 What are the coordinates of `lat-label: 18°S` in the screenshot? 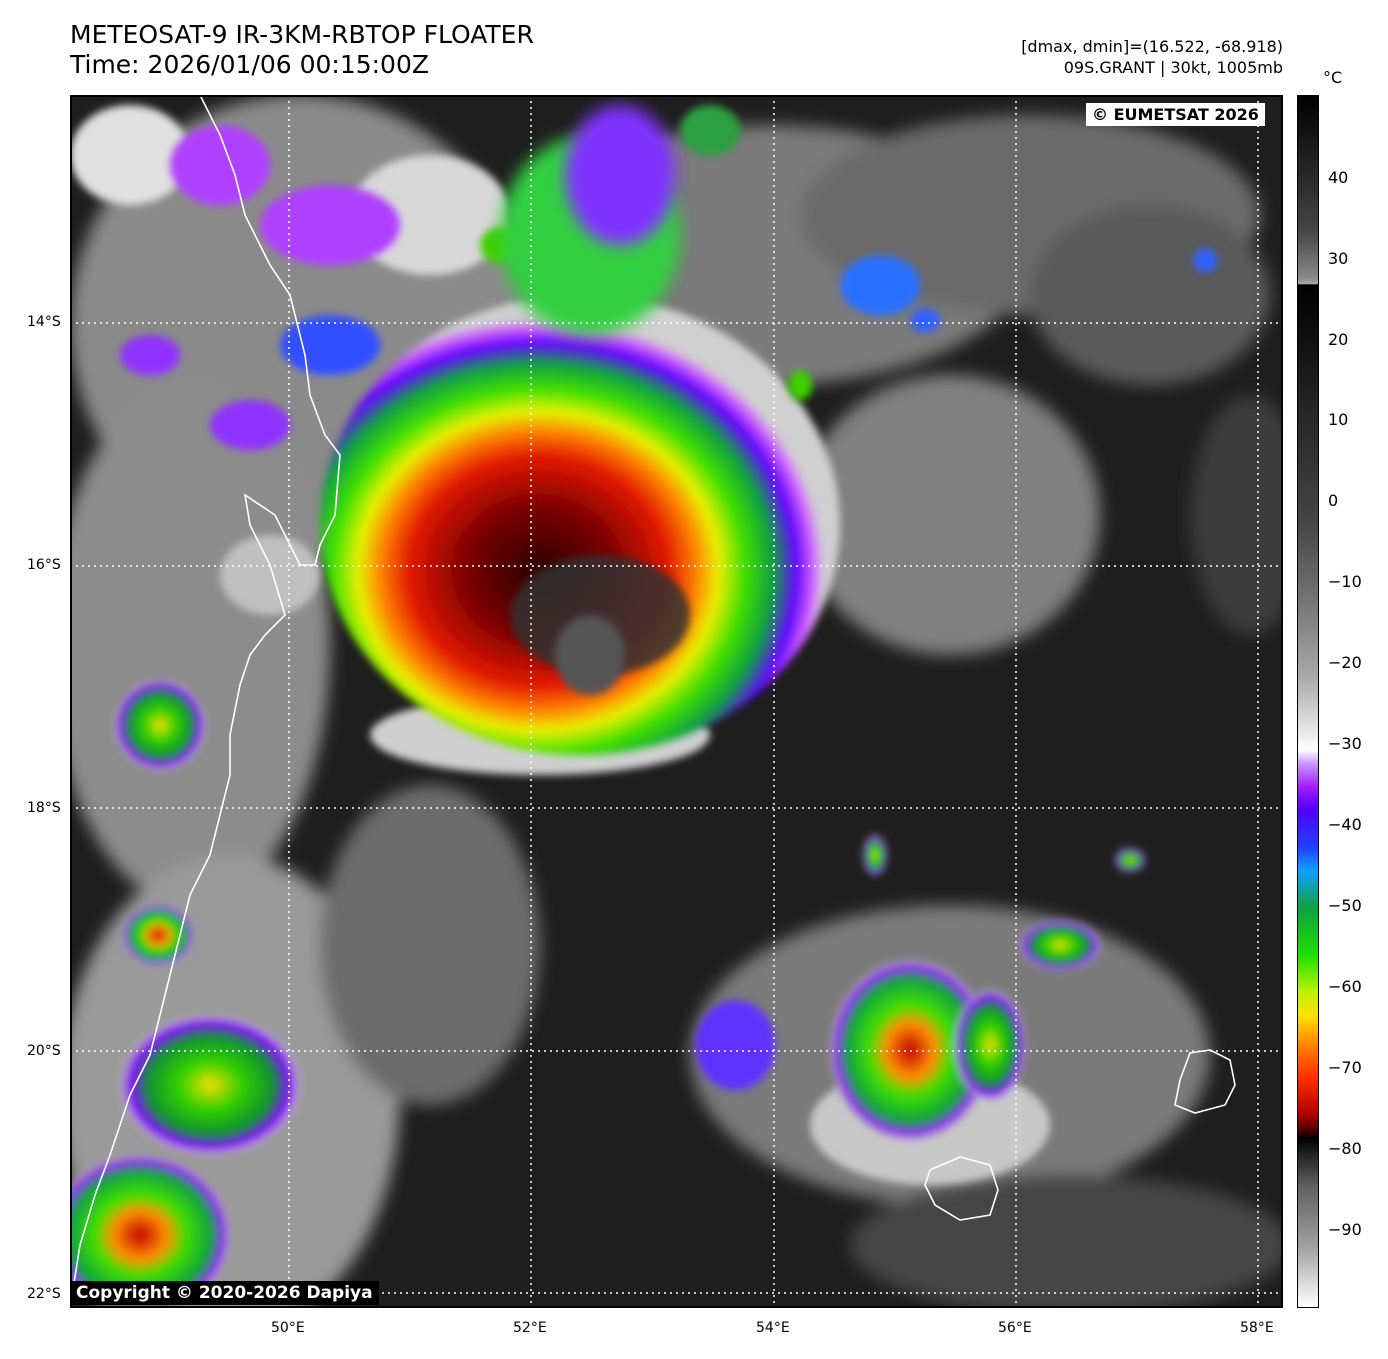 It's located at (44, 808).